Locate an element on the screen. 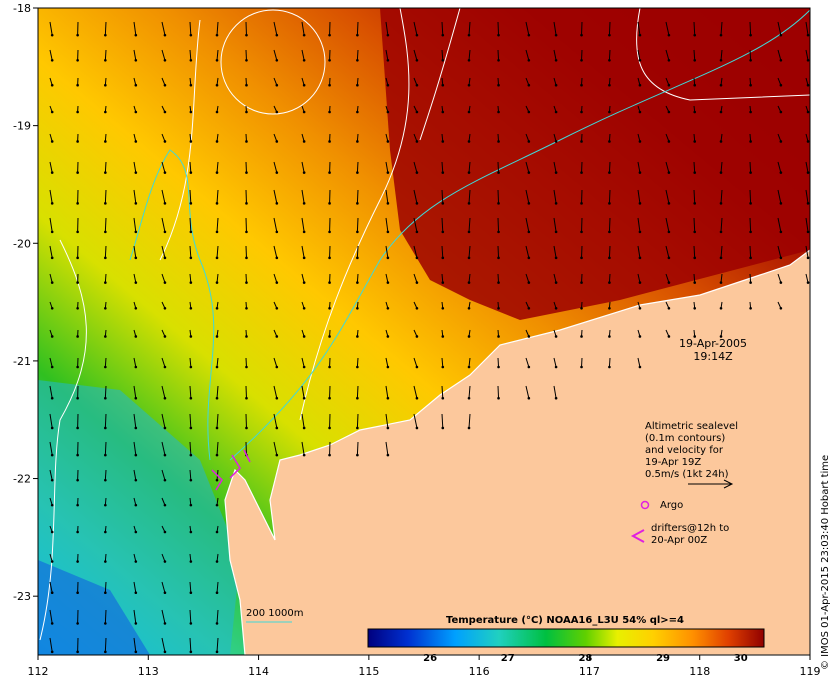 This screenshot has height=680, width=840. cold-patch is located at coordinates (94, 607).